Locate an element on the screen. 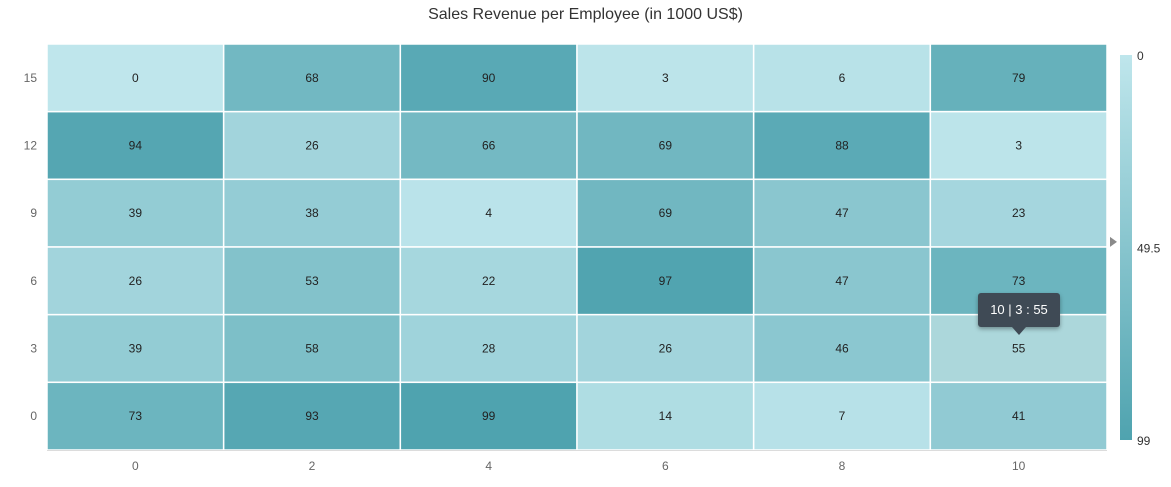 The image size is (1171, 487). cell-value-label: 28 is located at coordinates (489, 349).